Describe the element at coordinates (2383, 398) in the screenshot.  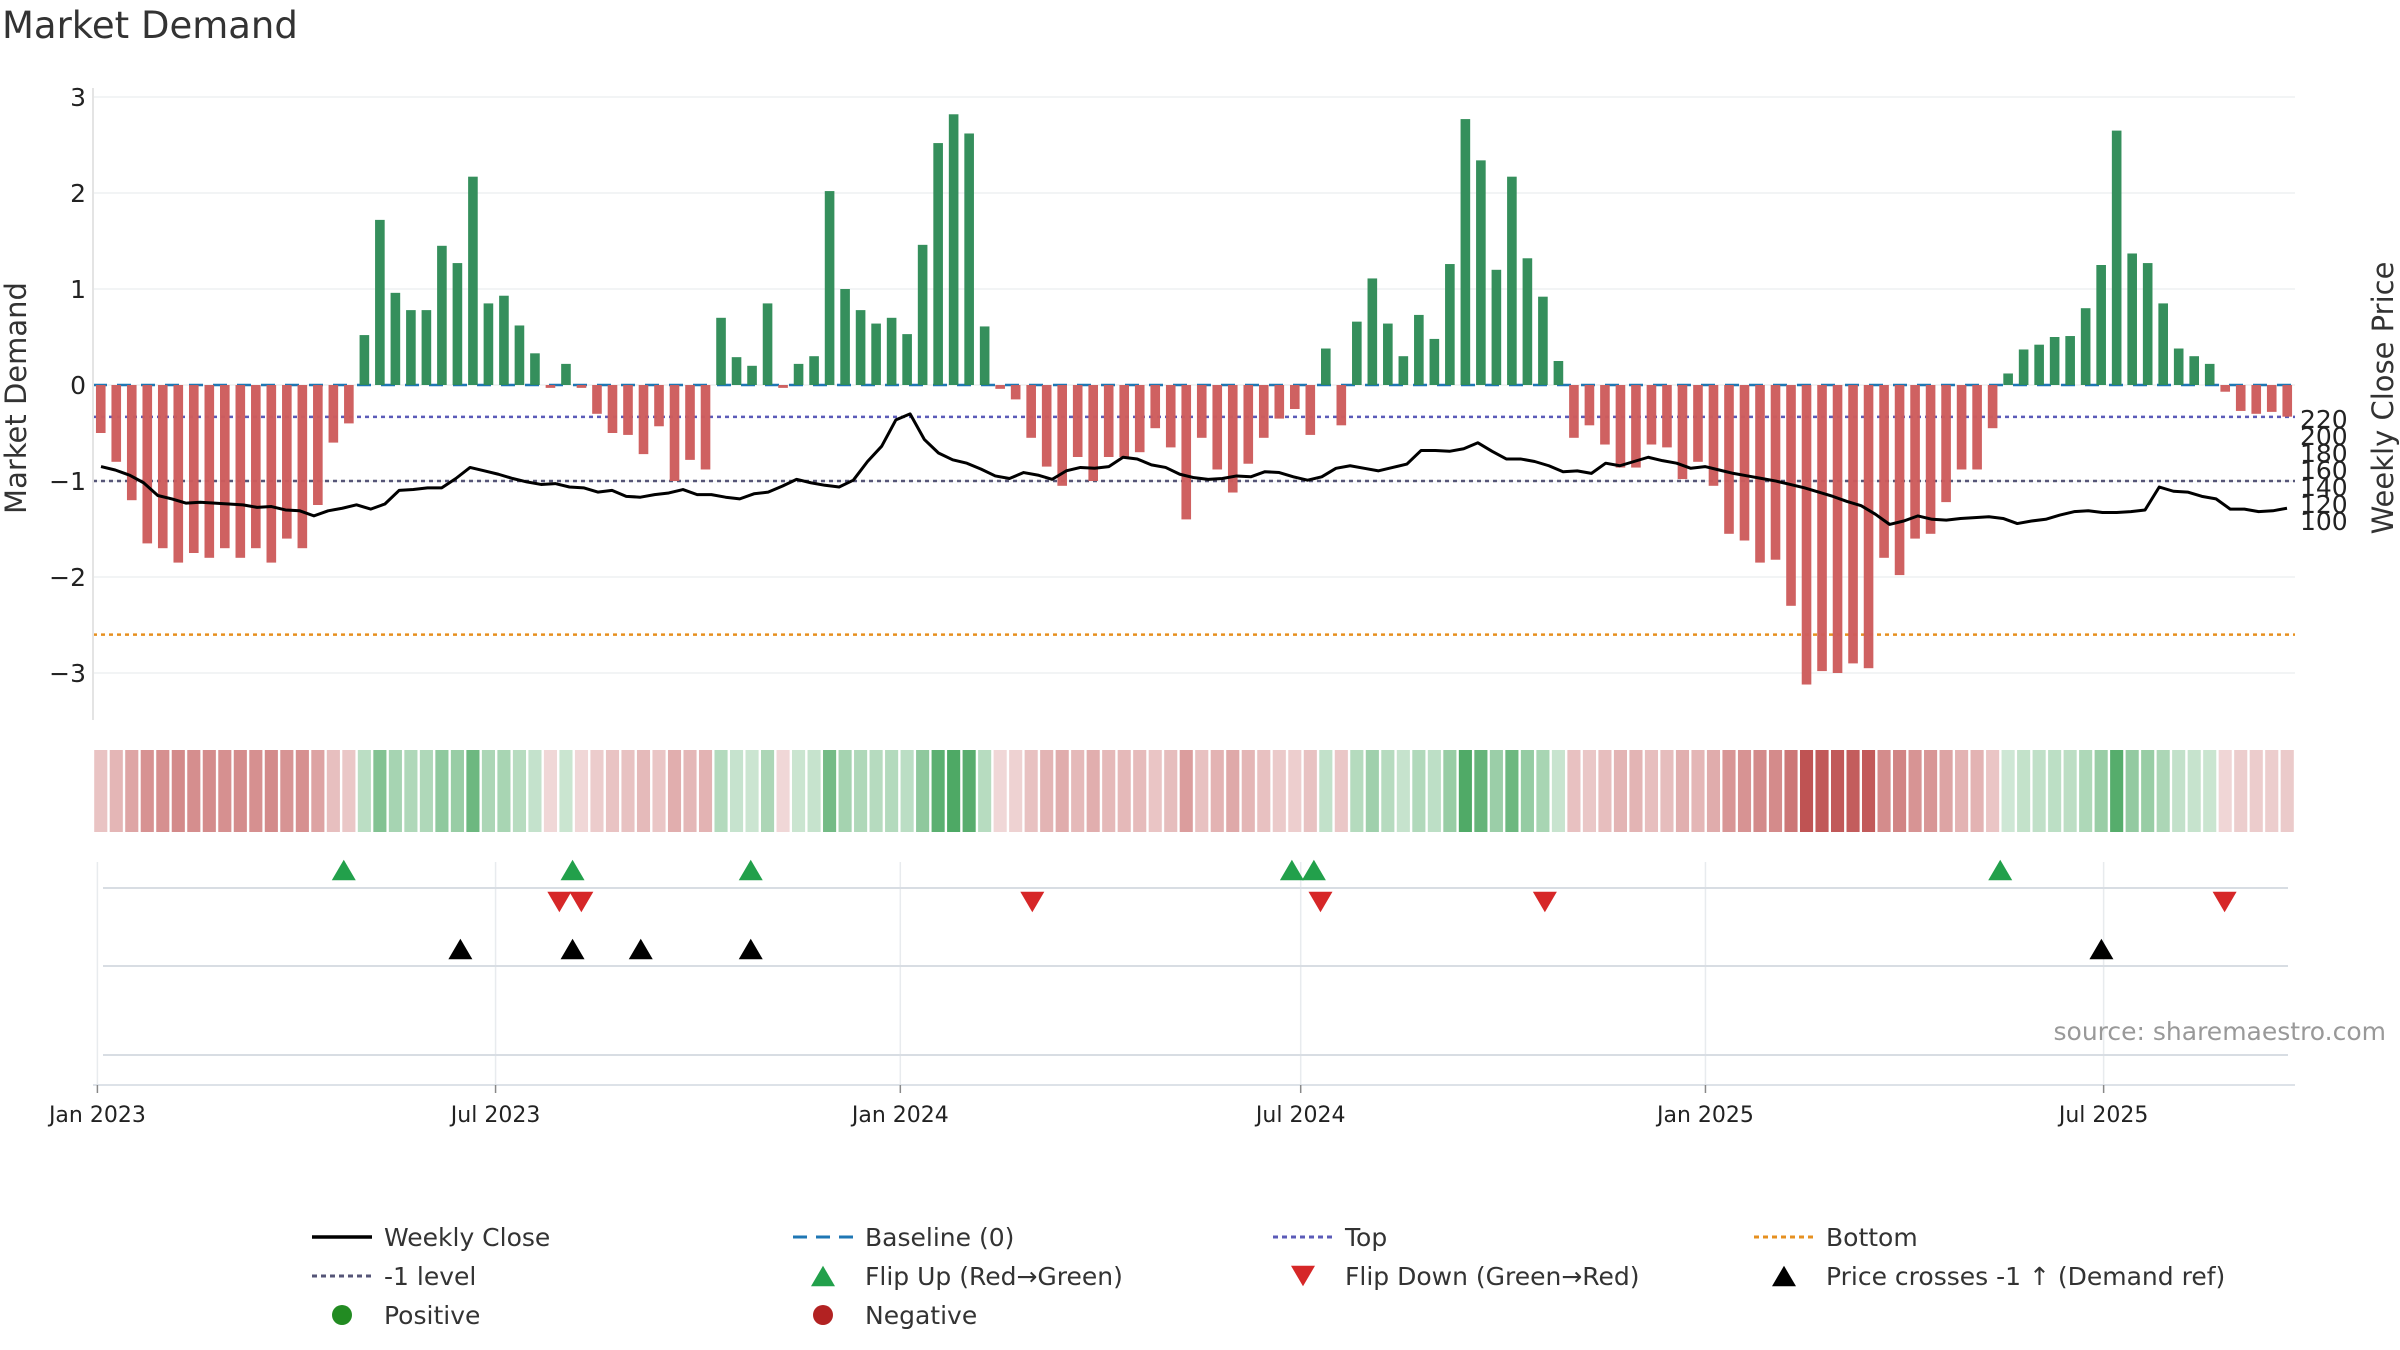
I see `y2-axis-title: Weekly Close Price` at that location.